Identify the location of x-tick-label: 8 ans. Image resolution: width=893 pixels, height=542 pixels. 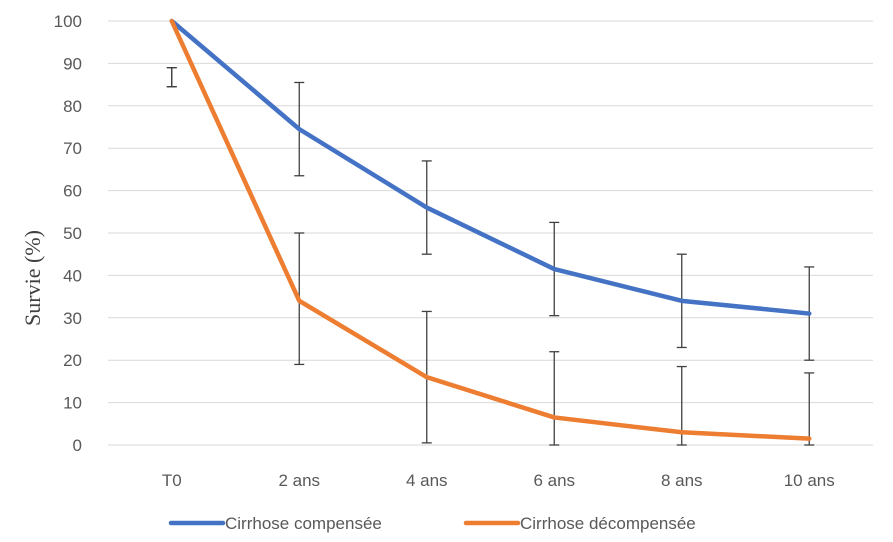
(682, 480).